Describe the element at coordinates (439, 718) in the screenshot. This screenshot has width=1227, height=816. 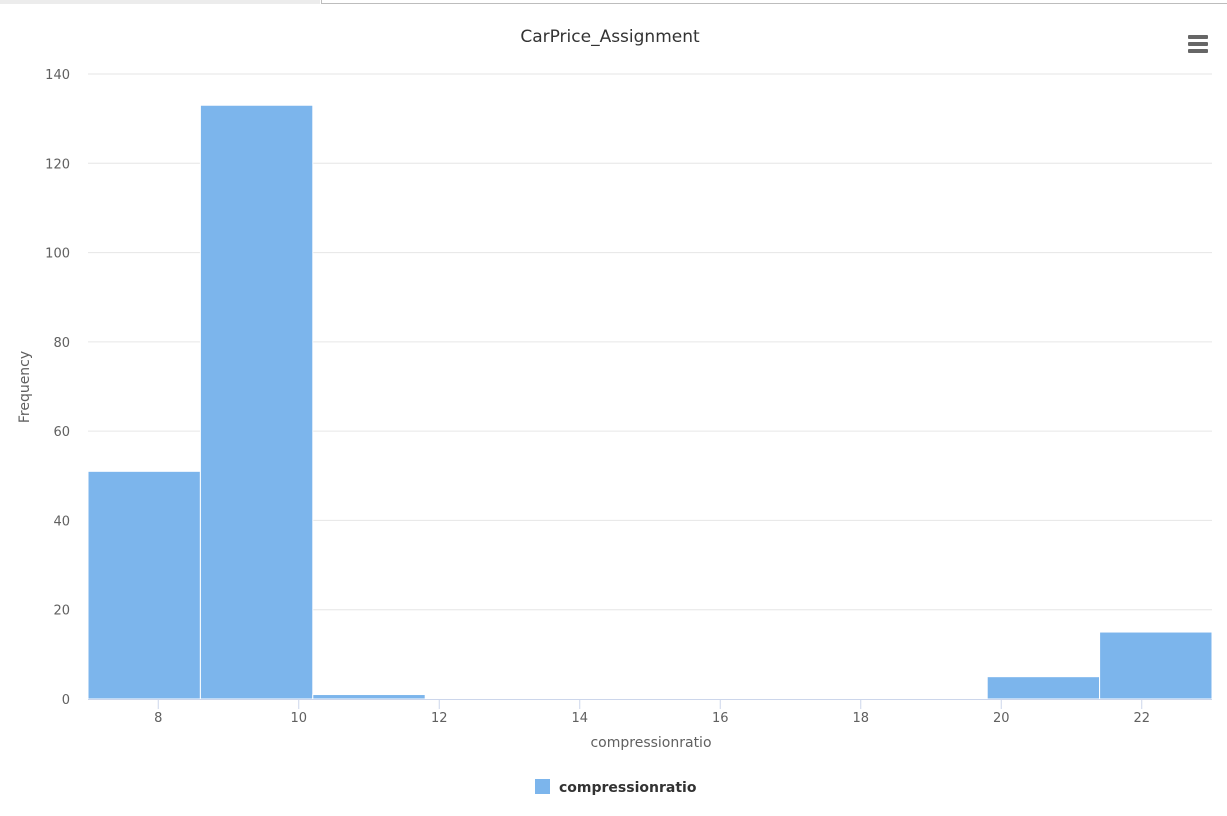
I see `x-tick-label: 12` at that location.